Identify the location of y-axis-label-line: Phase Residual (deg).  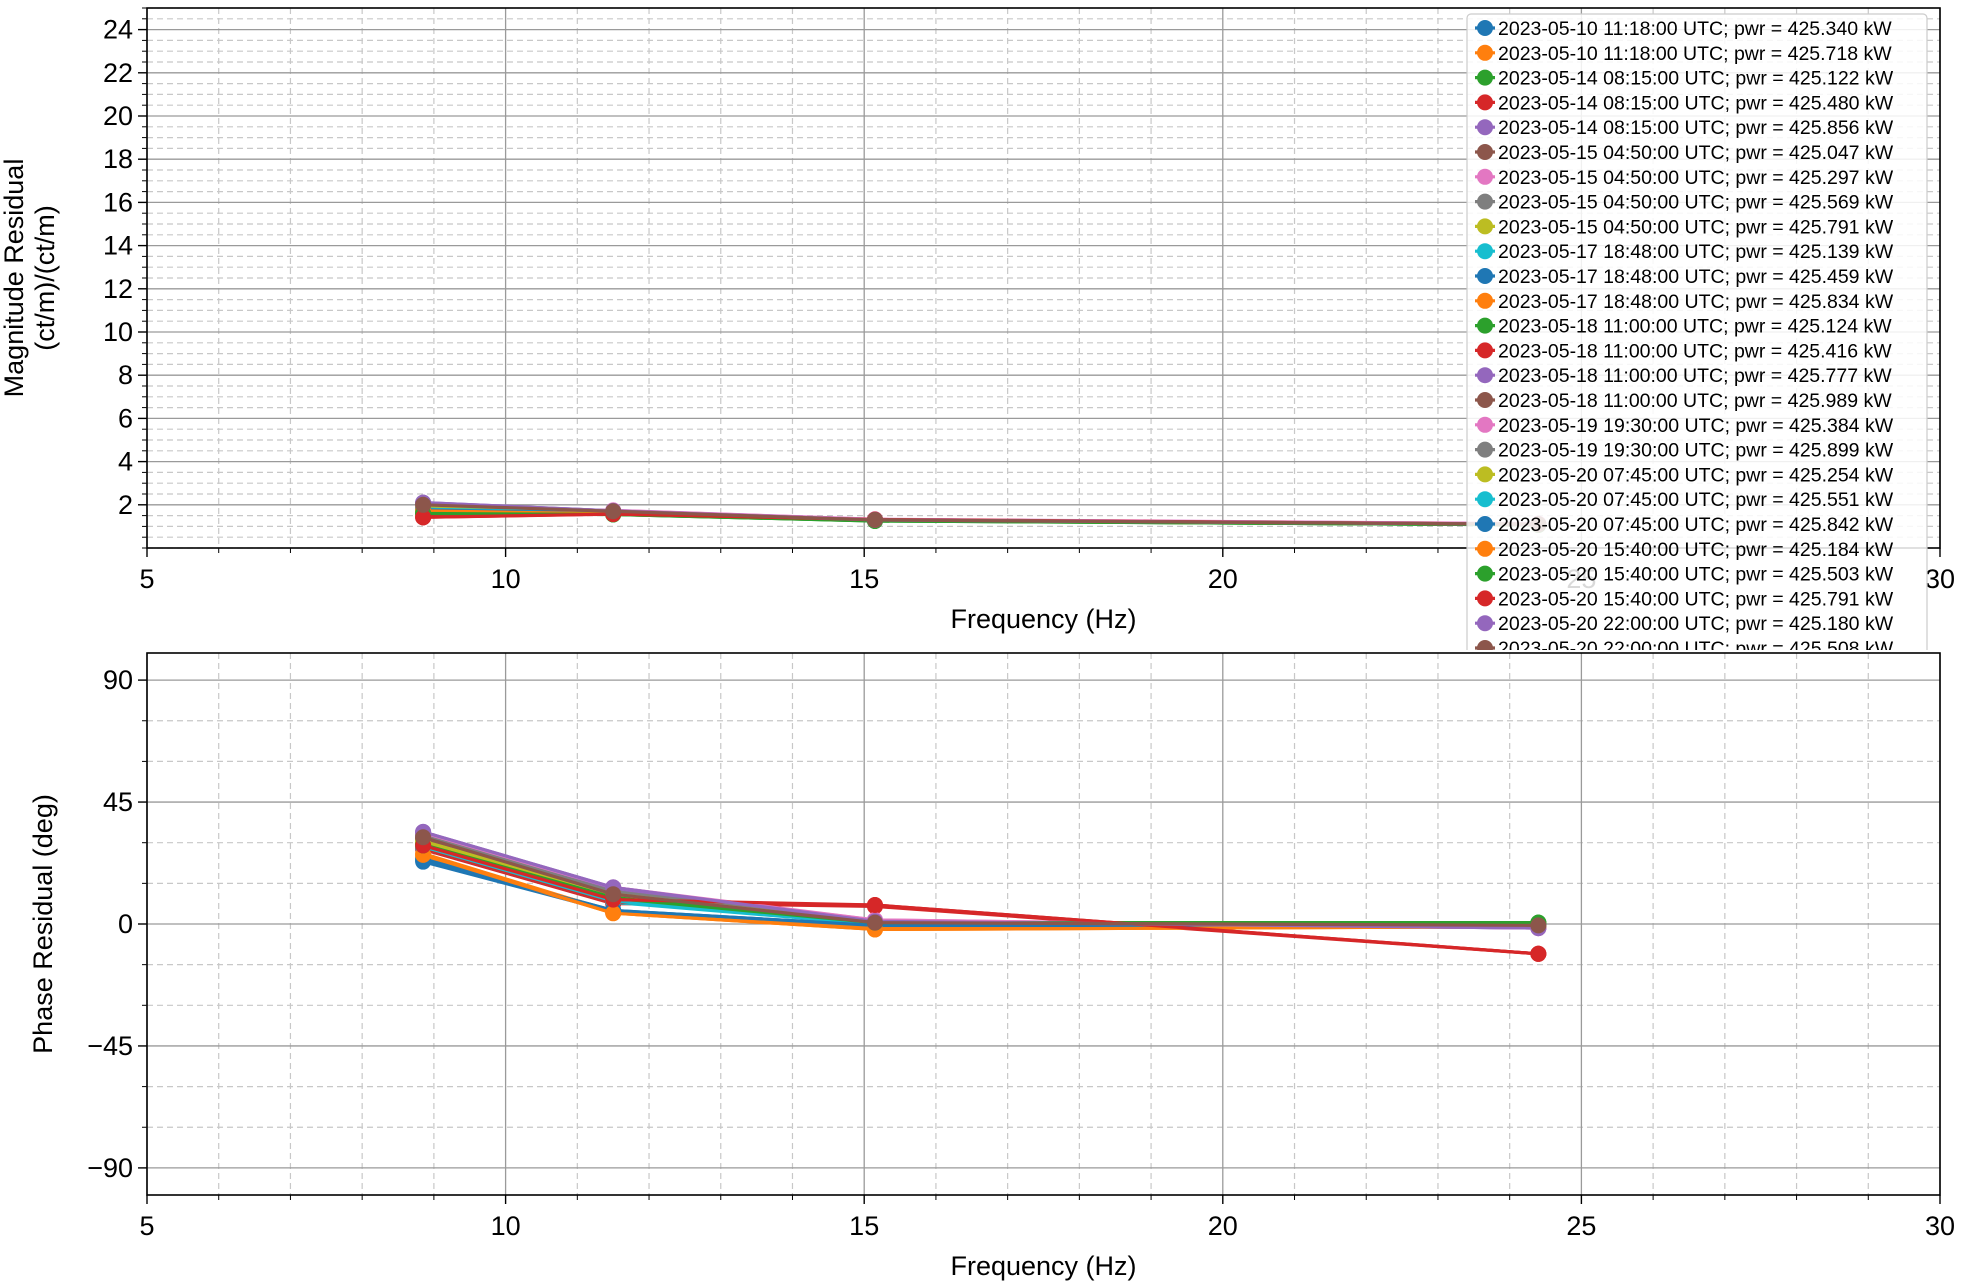
(43, 924).